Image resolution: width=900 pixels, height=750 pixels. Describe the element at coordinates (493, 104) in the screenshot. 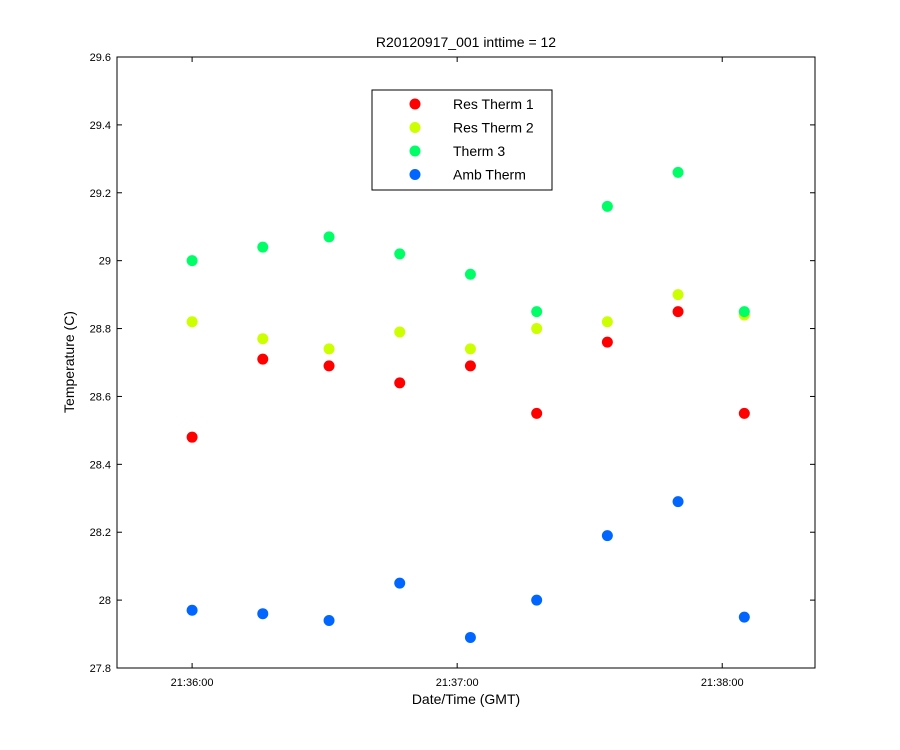

I see `legend-label: Res Therm 1` at that location.